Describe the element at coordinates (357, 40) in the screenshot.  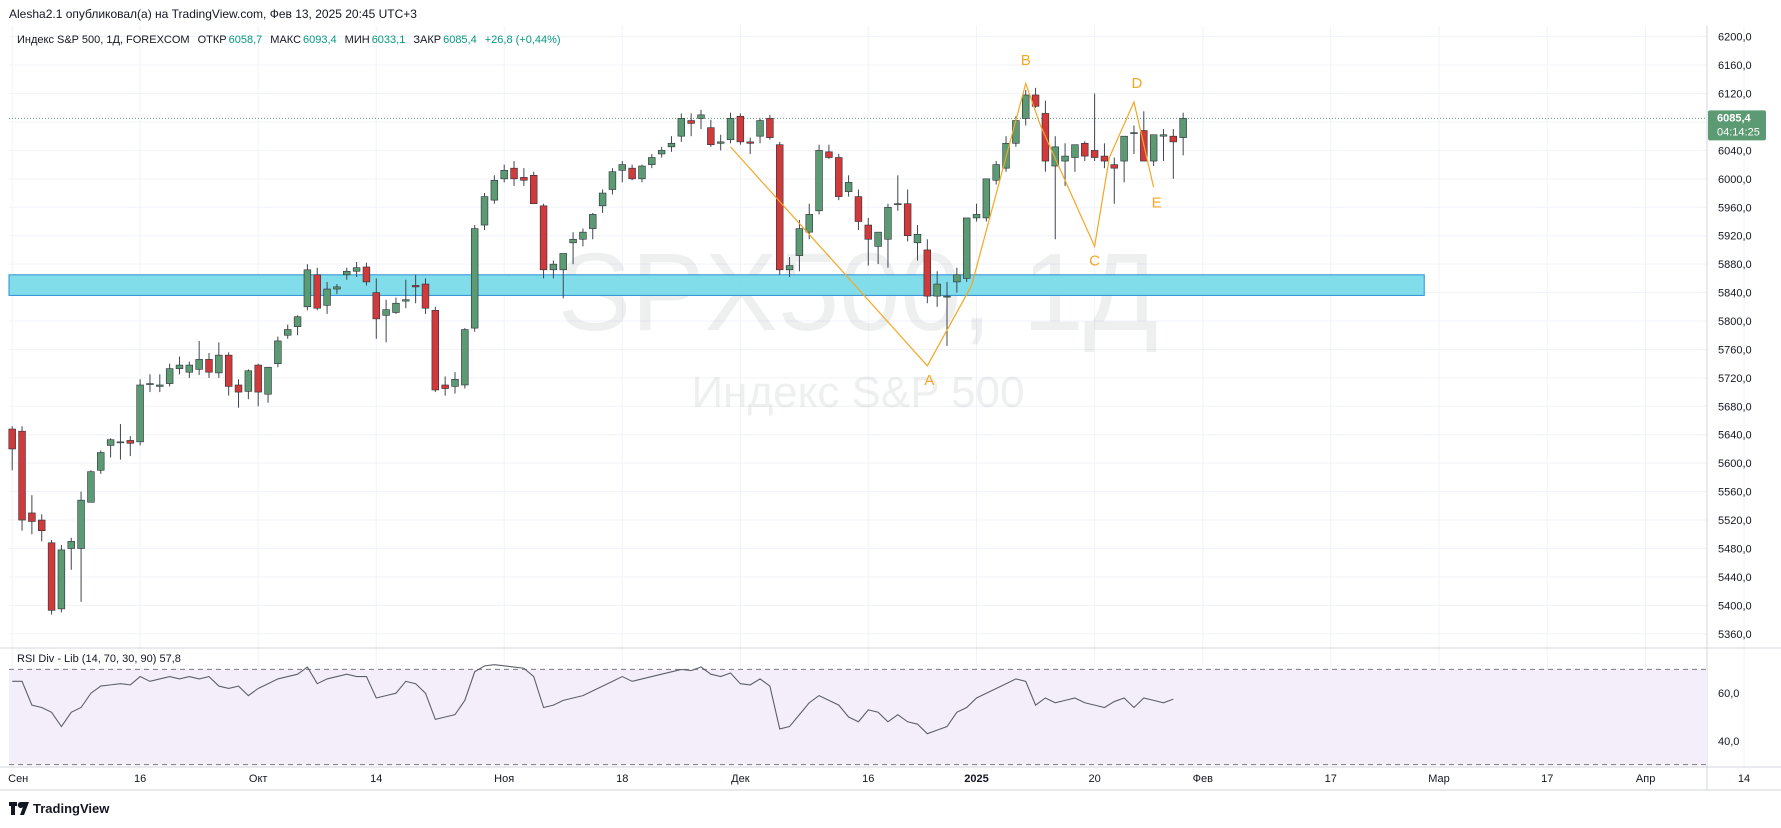
I see `low-label: МИН` at that location.